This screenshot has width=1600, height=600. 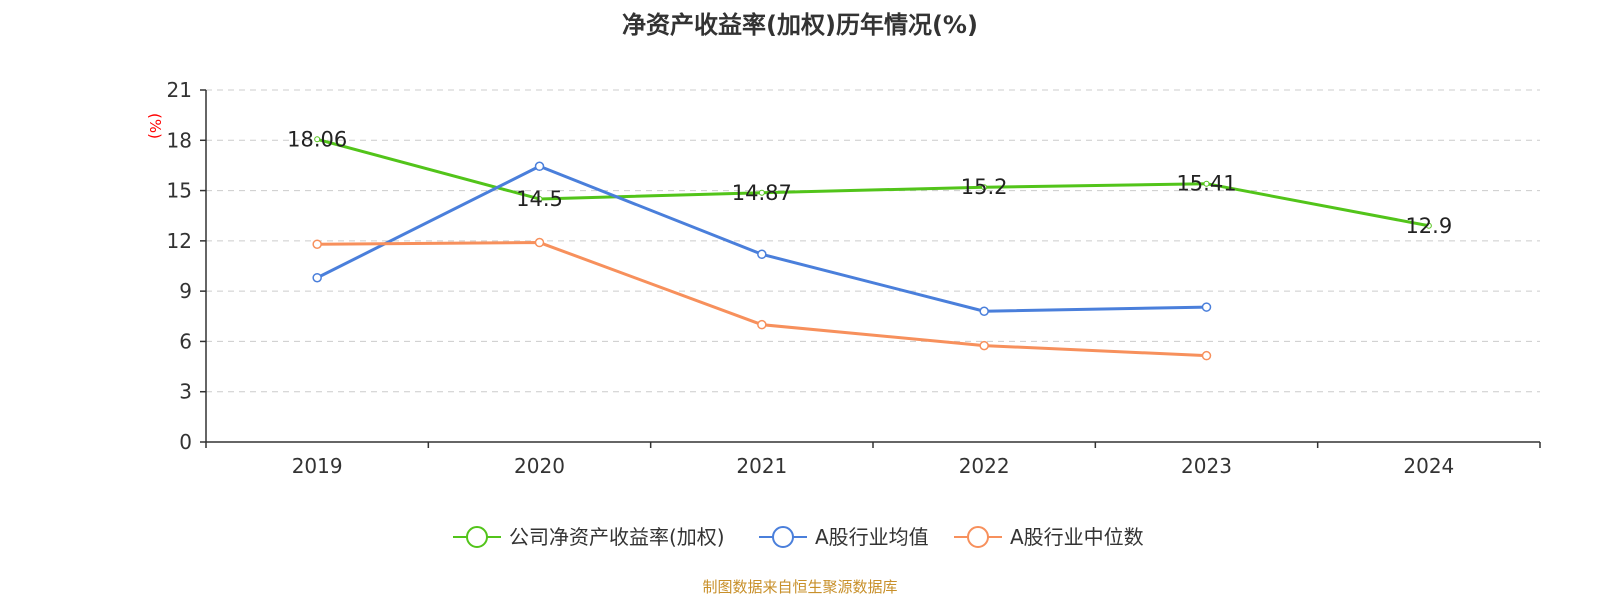 What do you see at coordinates (761, 466) in the screenshot?
I see `x-tick-label: 2021` at bounding box center [761, 466].